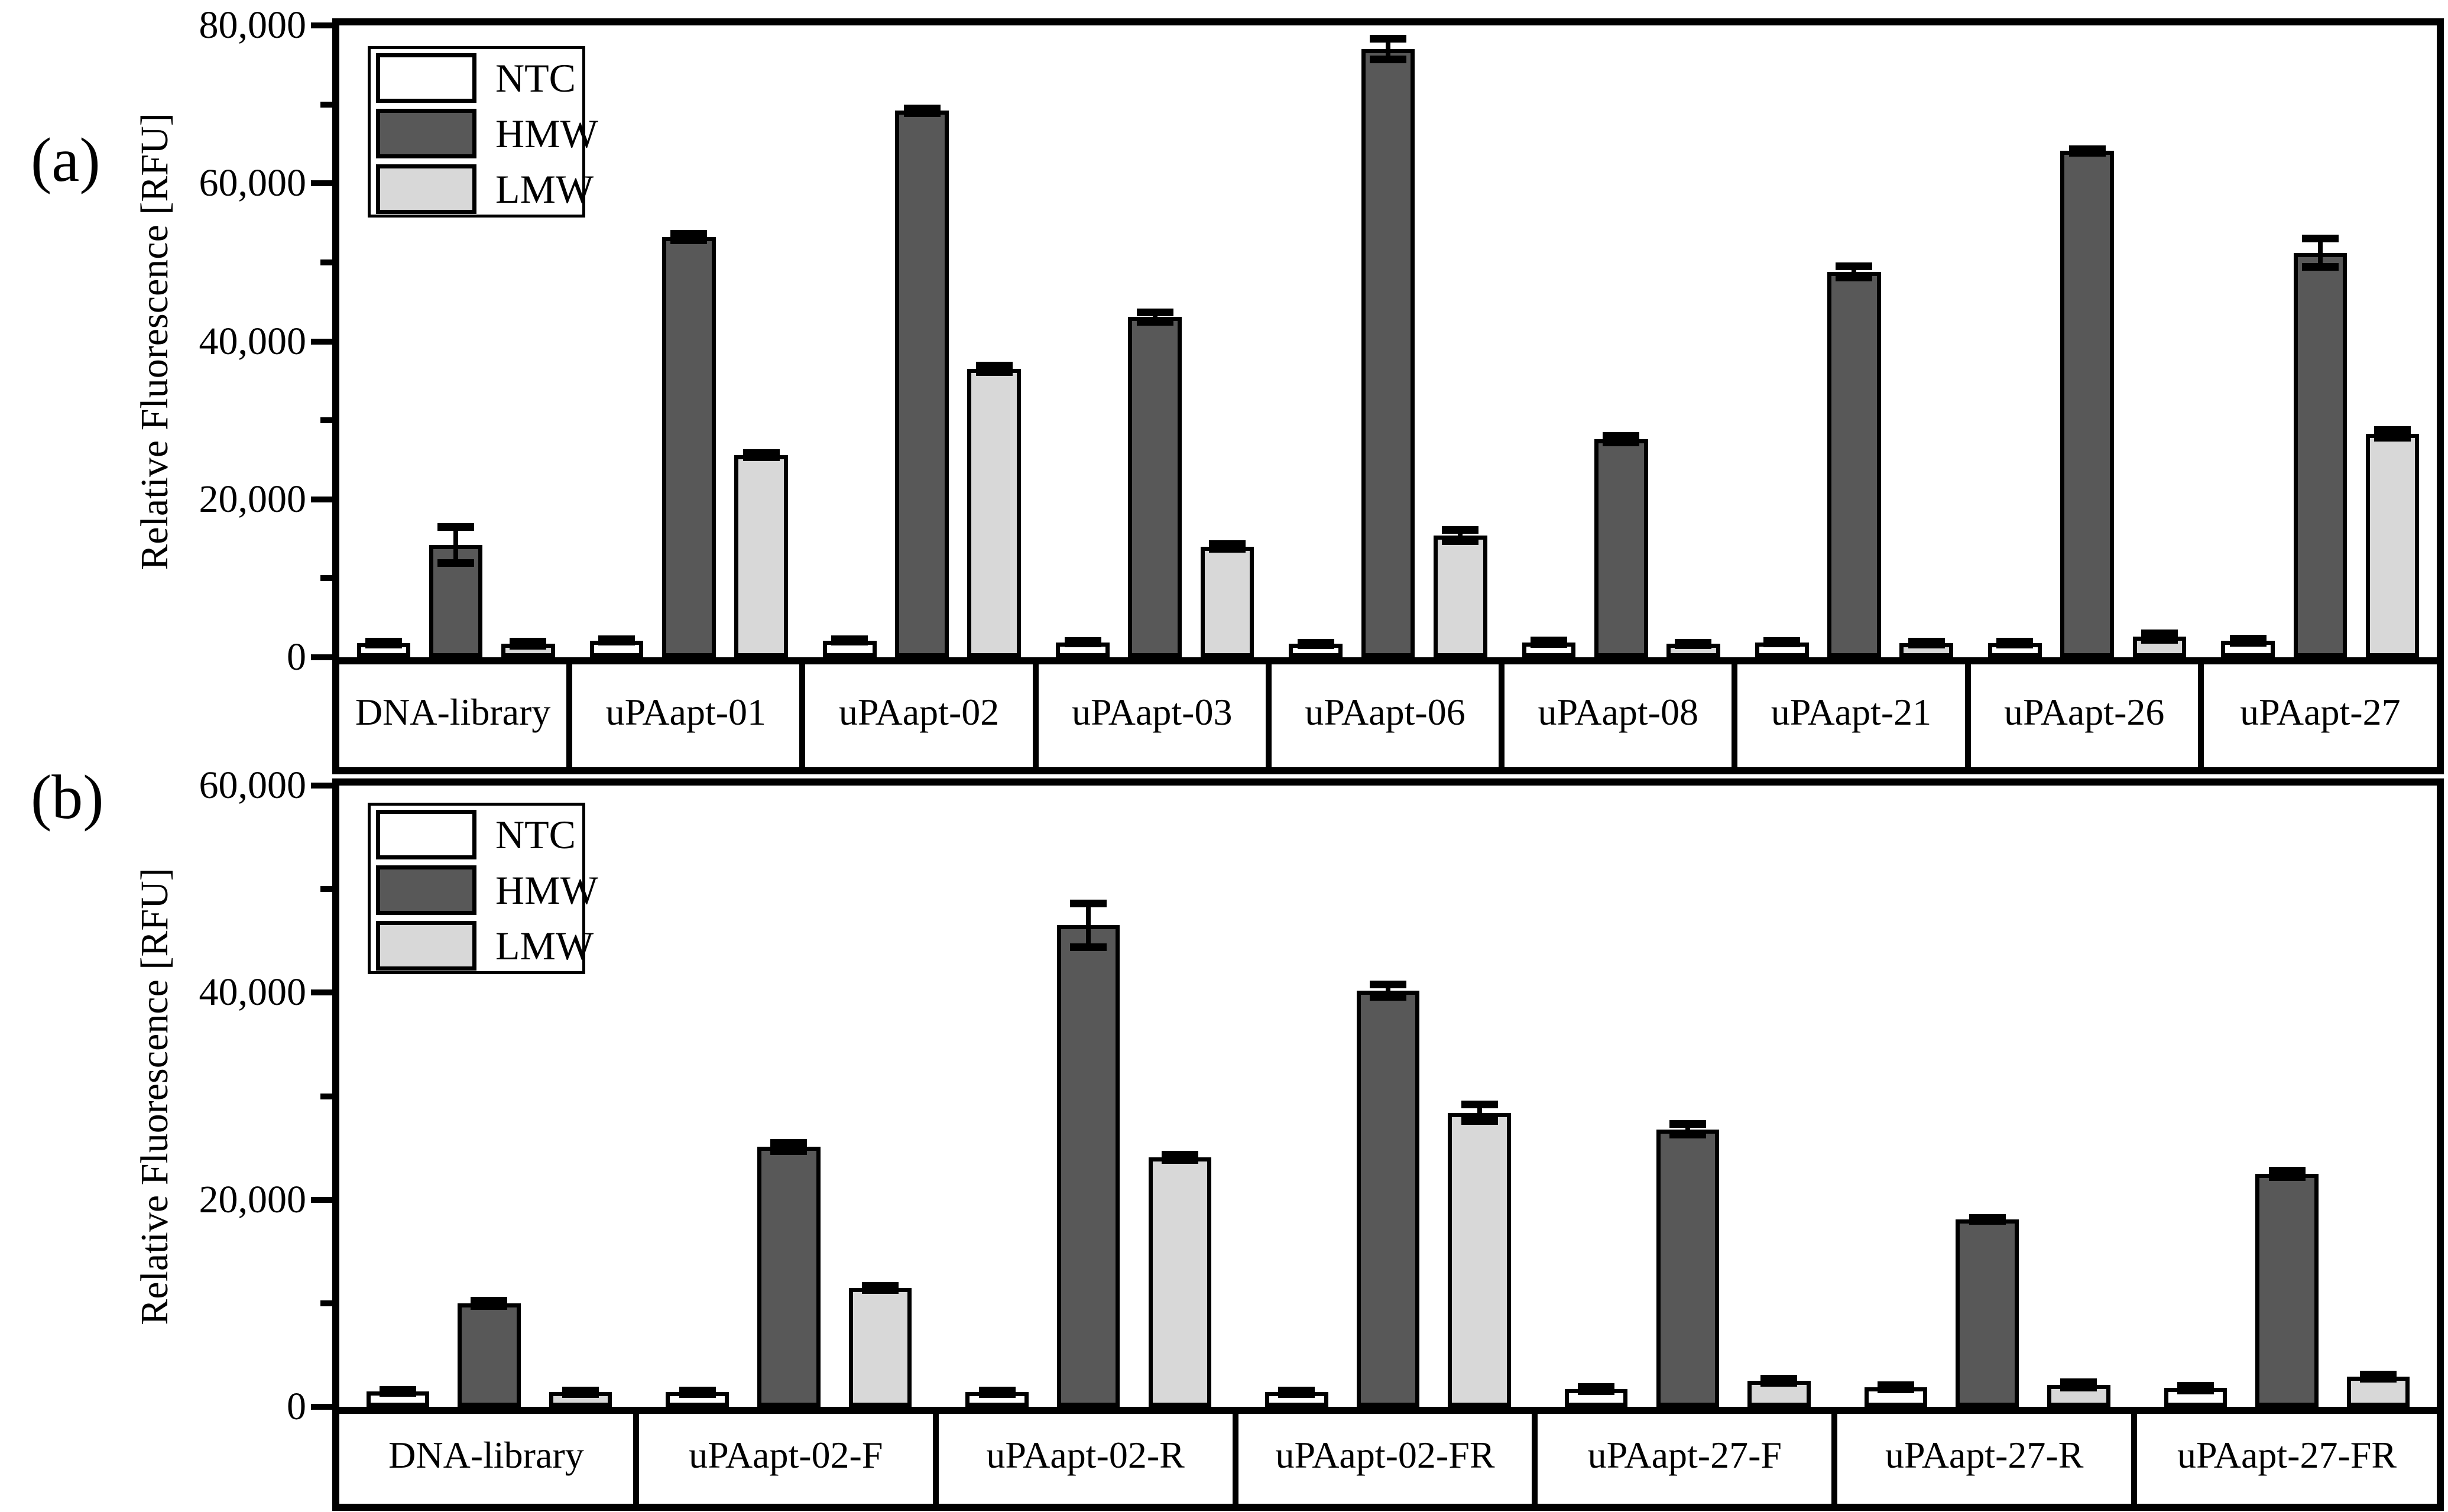 This screenshot has height=1512, width=2448. What do you see at coordinates (535, 835) in the screenshot?
I see `legend-label: NTC` at bounding box center [535, 835].